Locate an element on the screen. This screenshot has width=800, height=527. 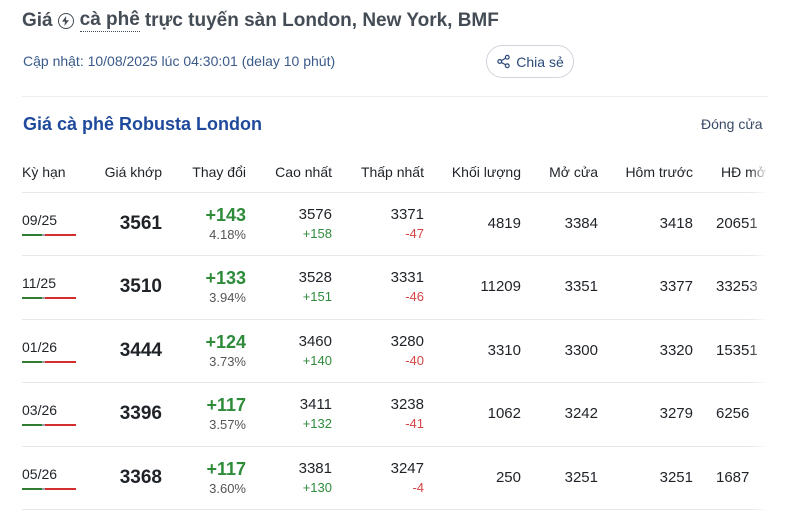
price-cell: 3368 is located at coordinates (122, 478).